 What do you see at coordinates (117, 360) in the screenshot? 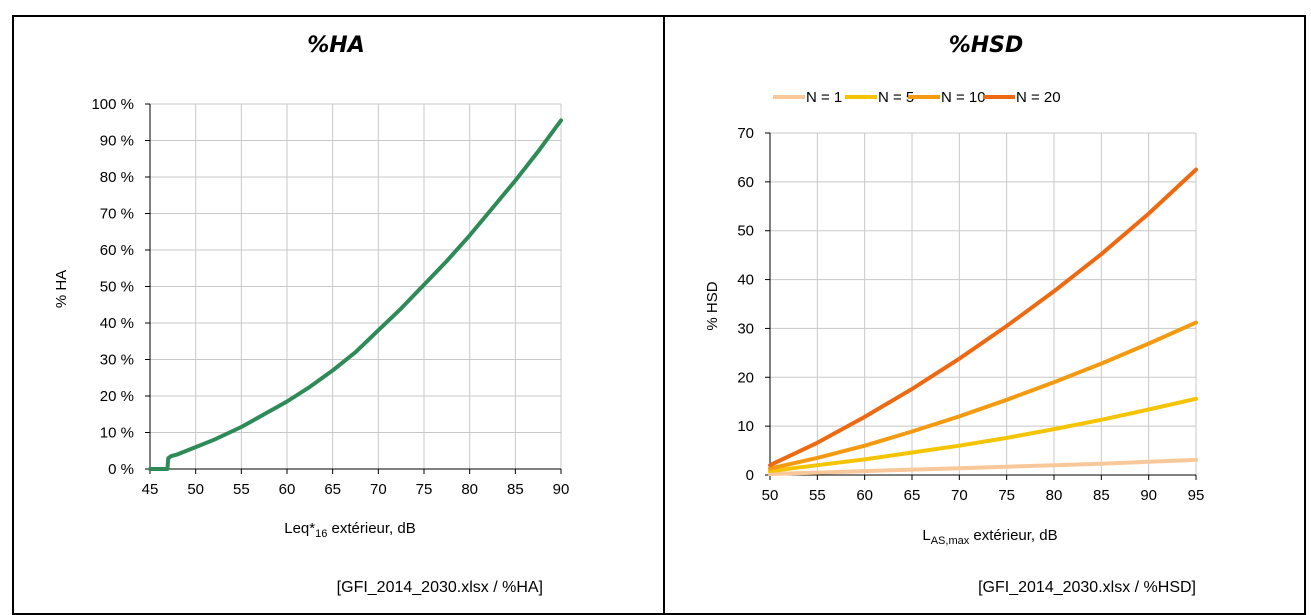
I see `y-tick-label: 30 %` at bounding box center [117, 360].